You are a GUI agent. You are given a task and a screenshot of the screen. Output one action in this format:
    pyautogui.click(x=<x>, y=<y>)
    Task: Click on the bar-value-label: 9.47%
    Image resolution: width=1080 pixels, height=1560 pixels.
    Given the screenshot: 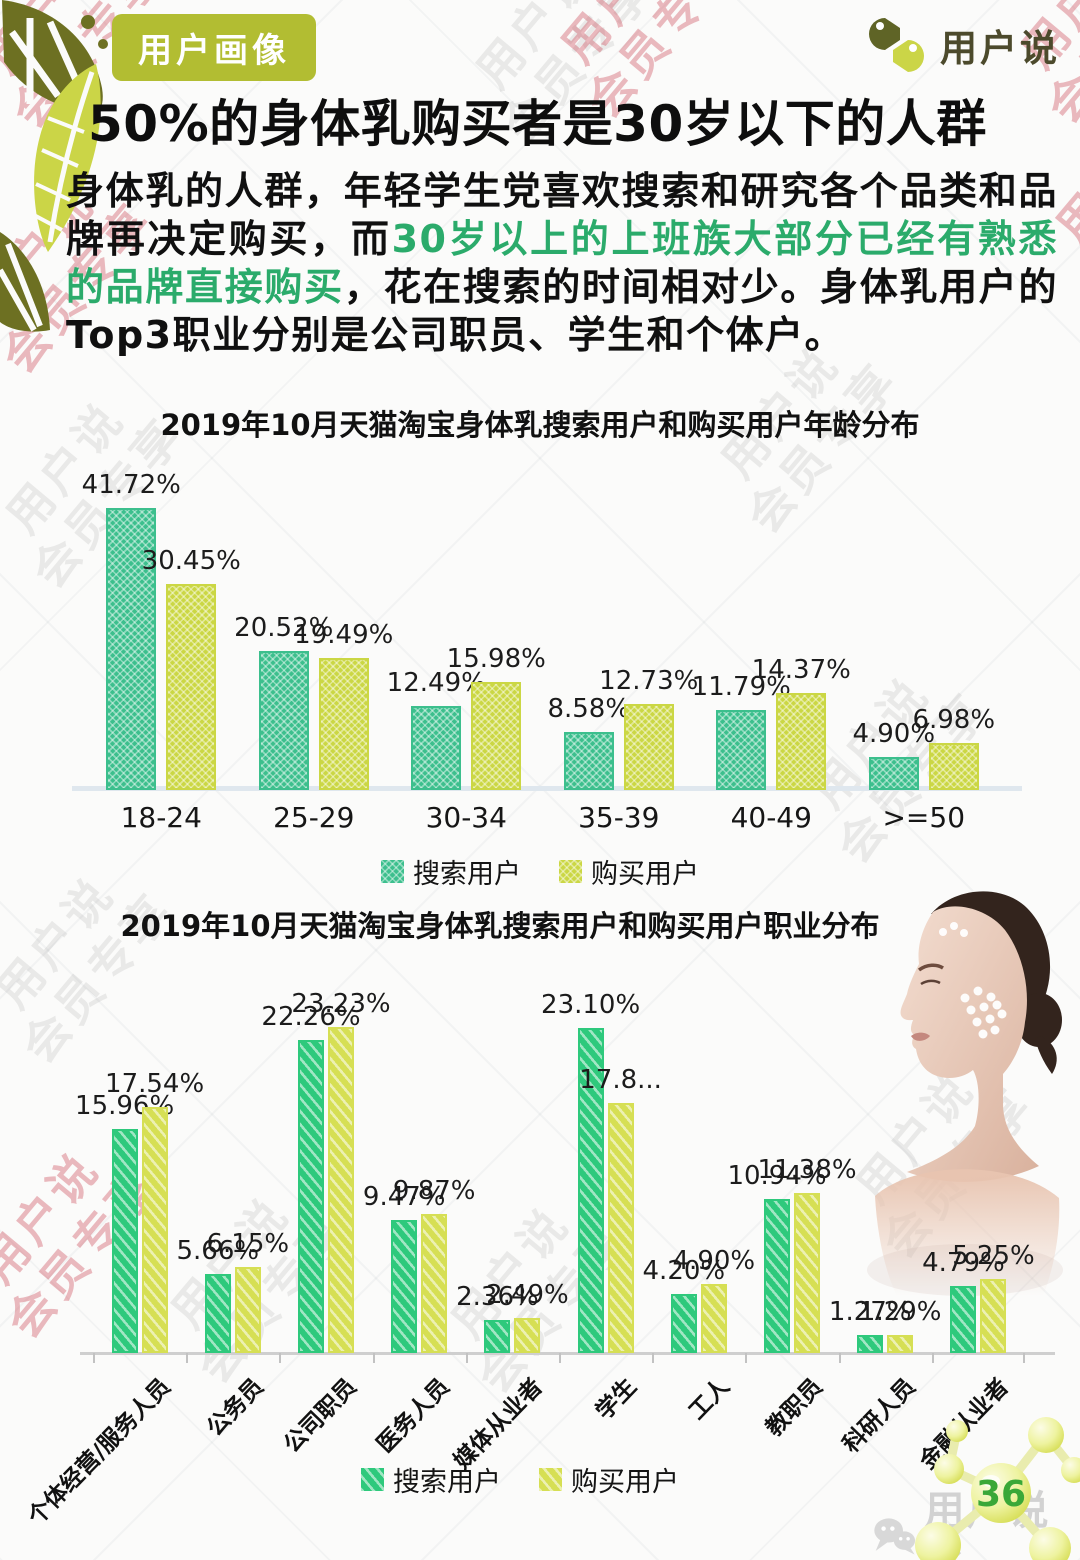 What is the action you would take?
    pyautogui.click(x=404, y=1196)
    